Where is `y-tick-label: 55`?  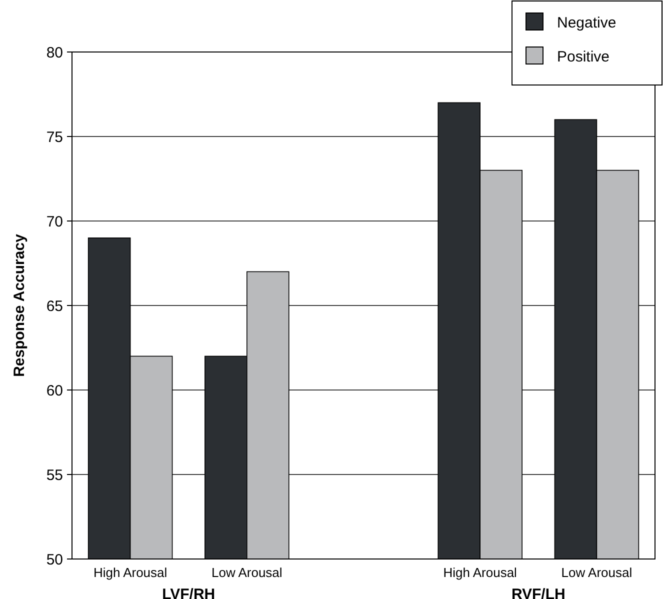
y-tick-label: 55 is located at coordinates (54, 475).